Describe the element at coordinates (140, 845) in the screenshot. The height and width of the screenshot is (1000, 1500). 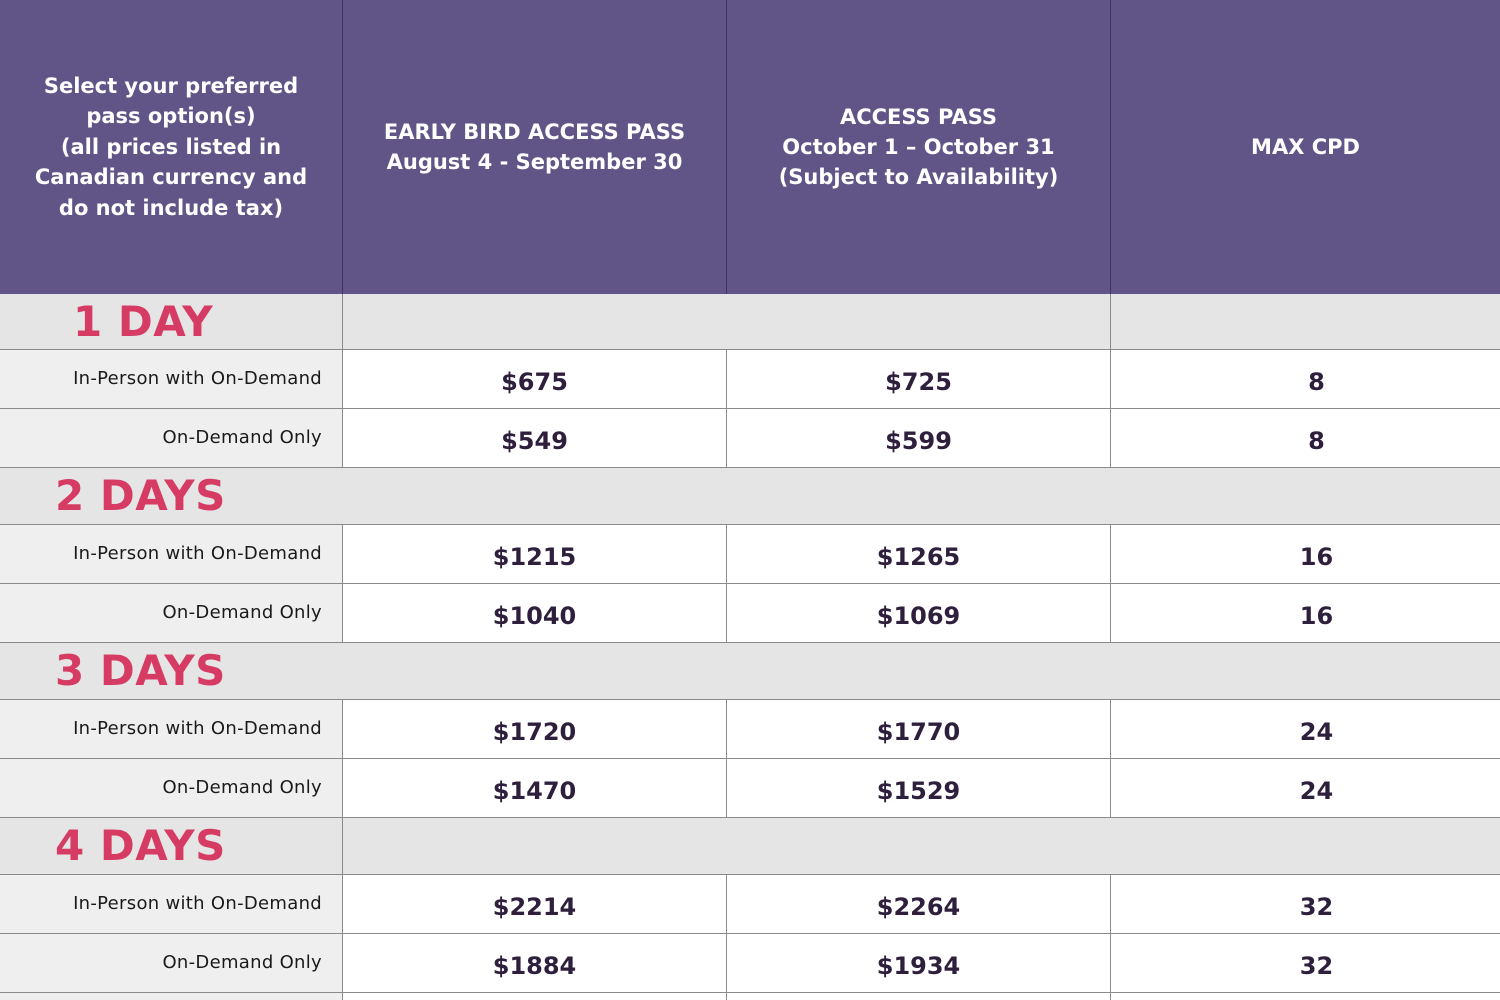
I see `section-title: 4 DAYS` at that location.